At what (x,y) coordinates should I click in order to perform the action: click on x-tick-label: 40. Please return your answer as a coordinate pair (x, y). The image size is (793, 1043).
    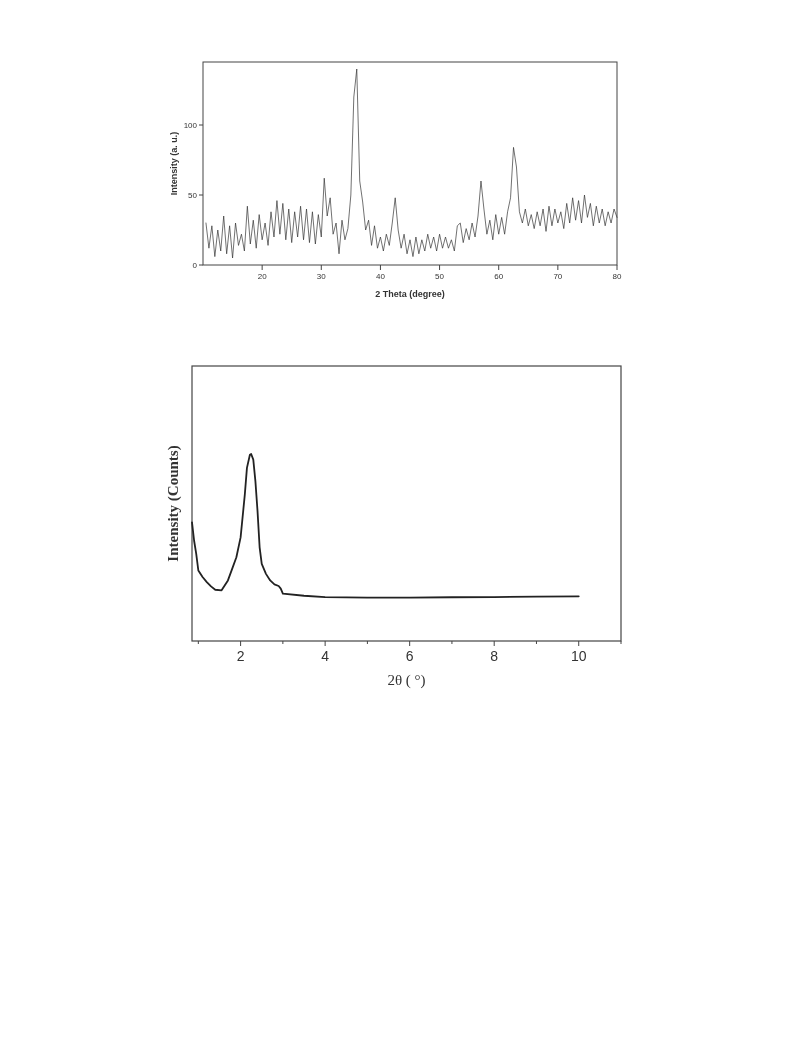
    Looking at the image, I should click on (380, 276).